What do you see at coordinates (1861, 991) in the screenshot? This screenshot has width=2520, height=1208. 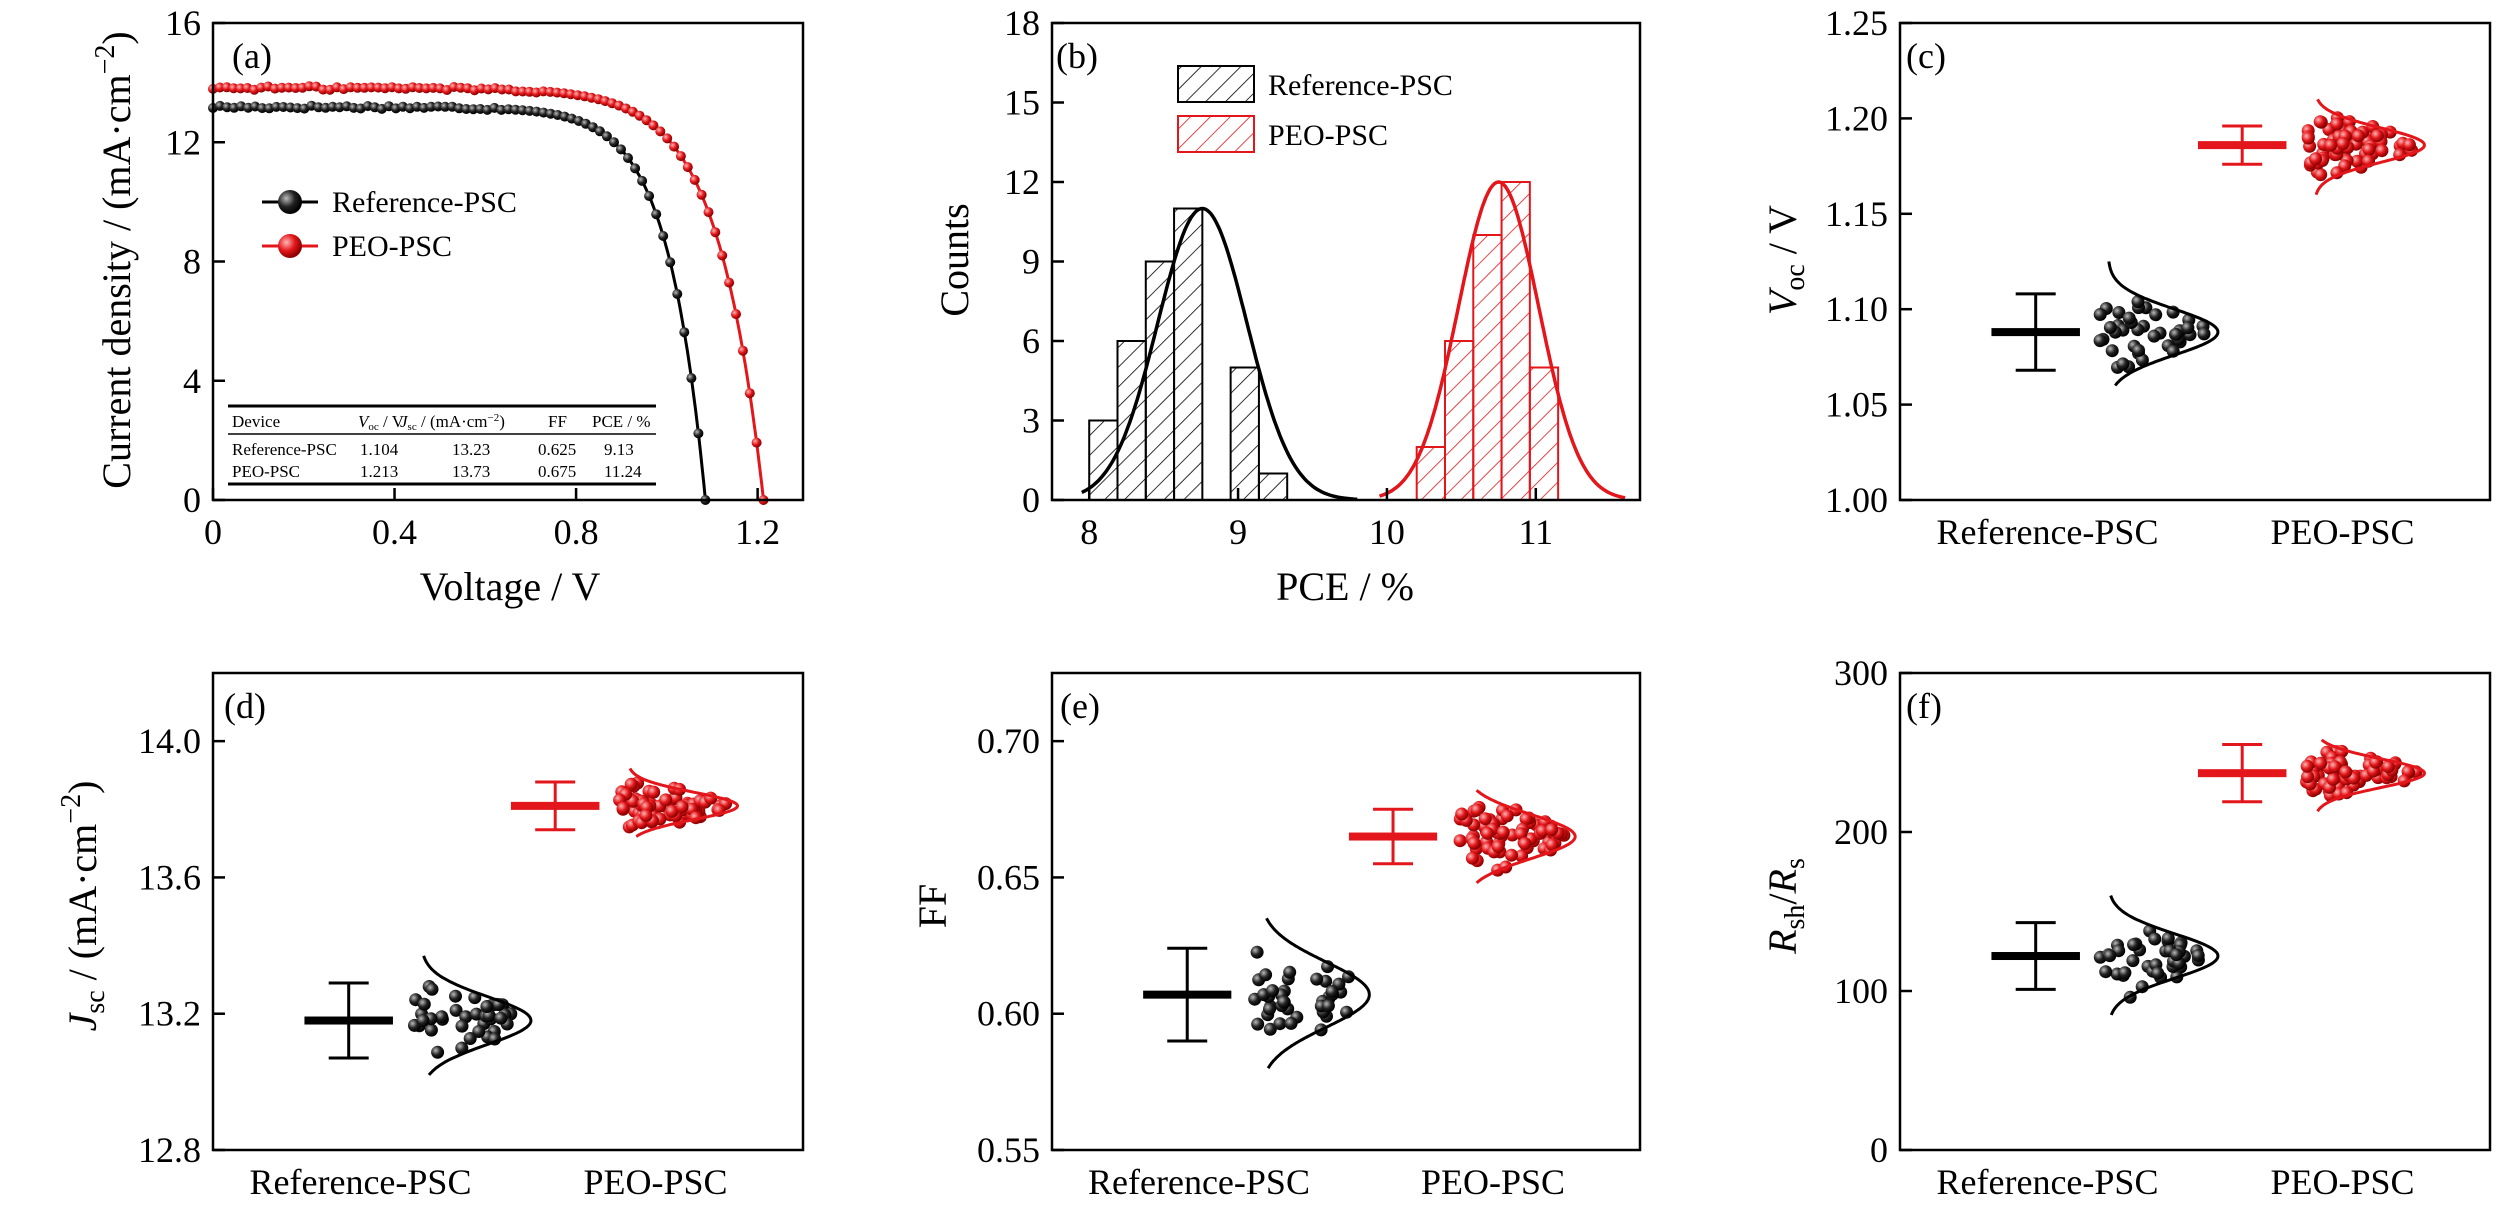 I see `y-tick-label: 100` at bounding box center [1861, 991].